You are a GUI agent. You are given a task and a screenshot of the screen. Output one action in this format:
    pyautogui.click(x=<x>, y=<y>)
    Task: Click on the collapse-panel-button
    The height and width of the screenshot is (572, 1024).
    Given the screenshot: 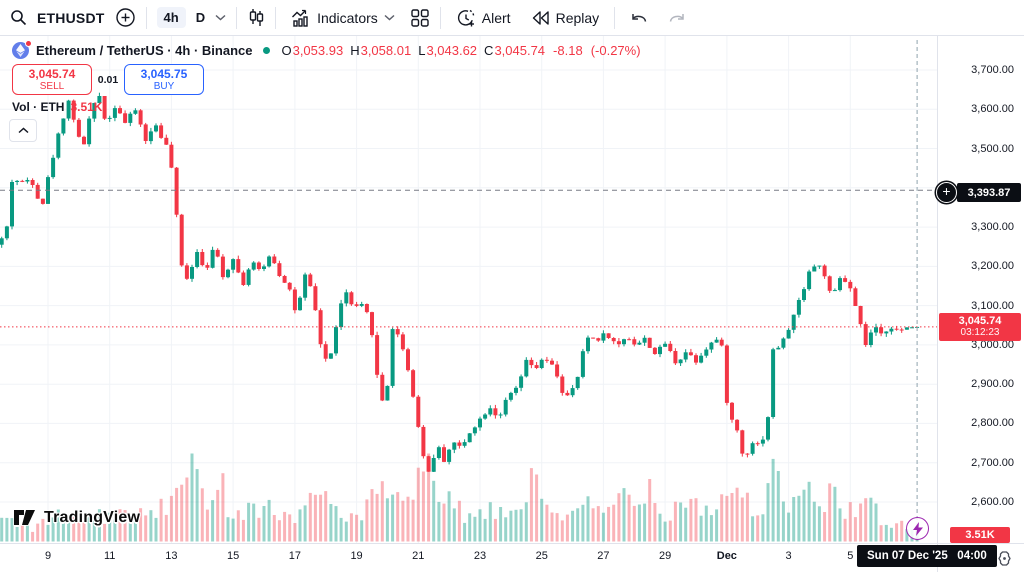 What is the action you would take?
    pyautogui.click(x=23, y=130)
    